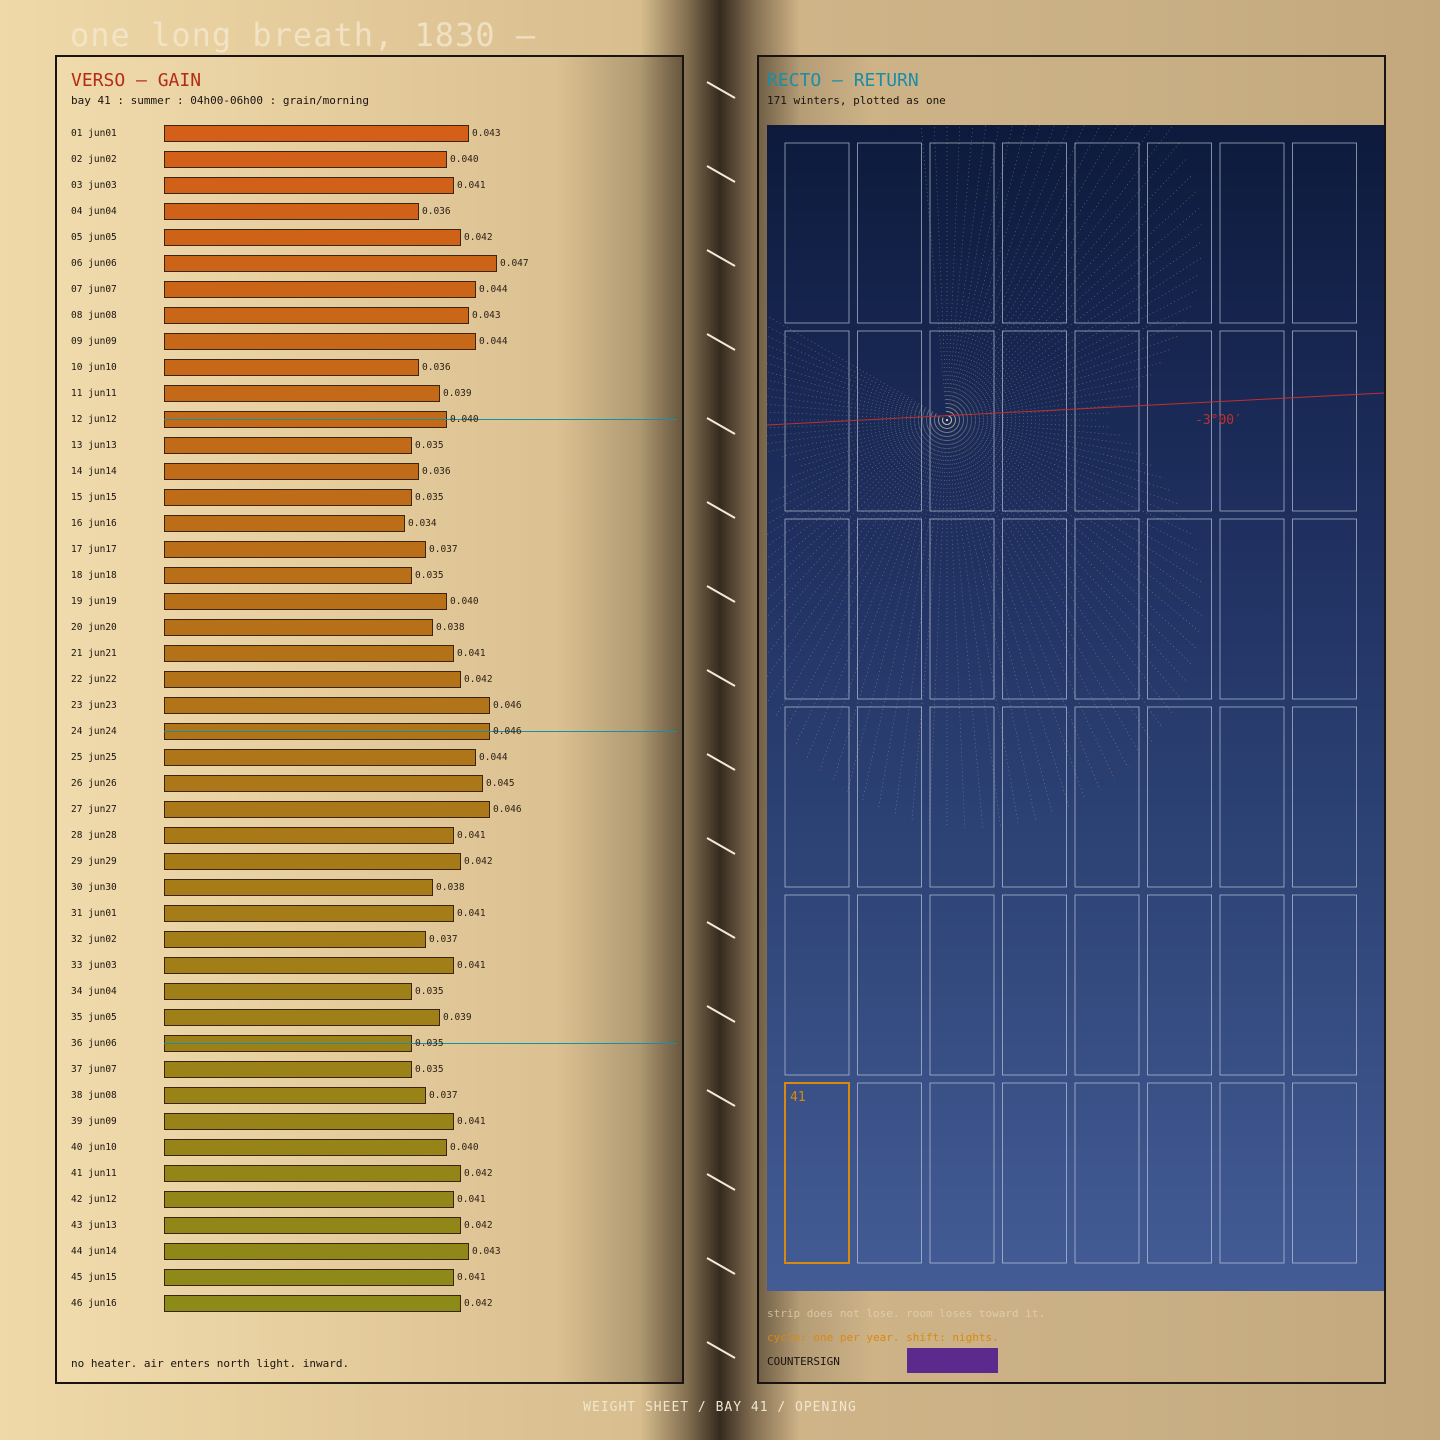  I want to click on bar-row: 33 jun03 0.041, so click(367, 966).